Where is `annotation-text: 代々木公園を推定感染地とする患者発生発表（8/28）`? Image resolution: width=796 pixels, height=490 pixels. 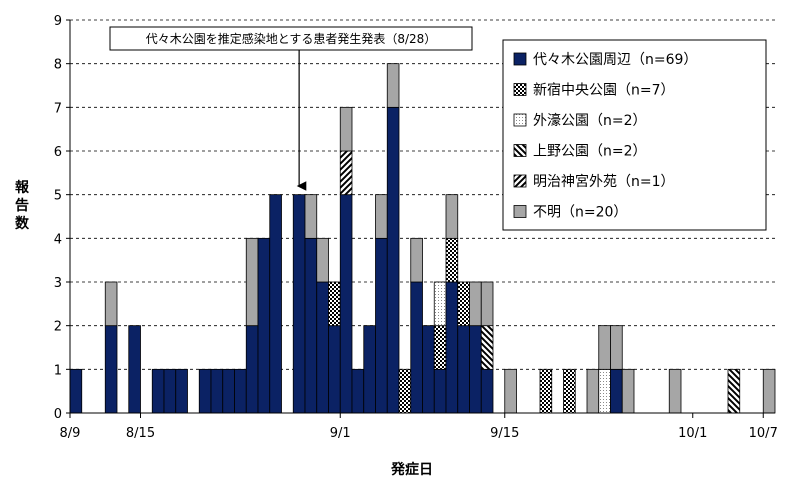 annotation-text: 代々木公園を推定感染地とする患者発生発表（8/28） is located at coordinates (291, 38).